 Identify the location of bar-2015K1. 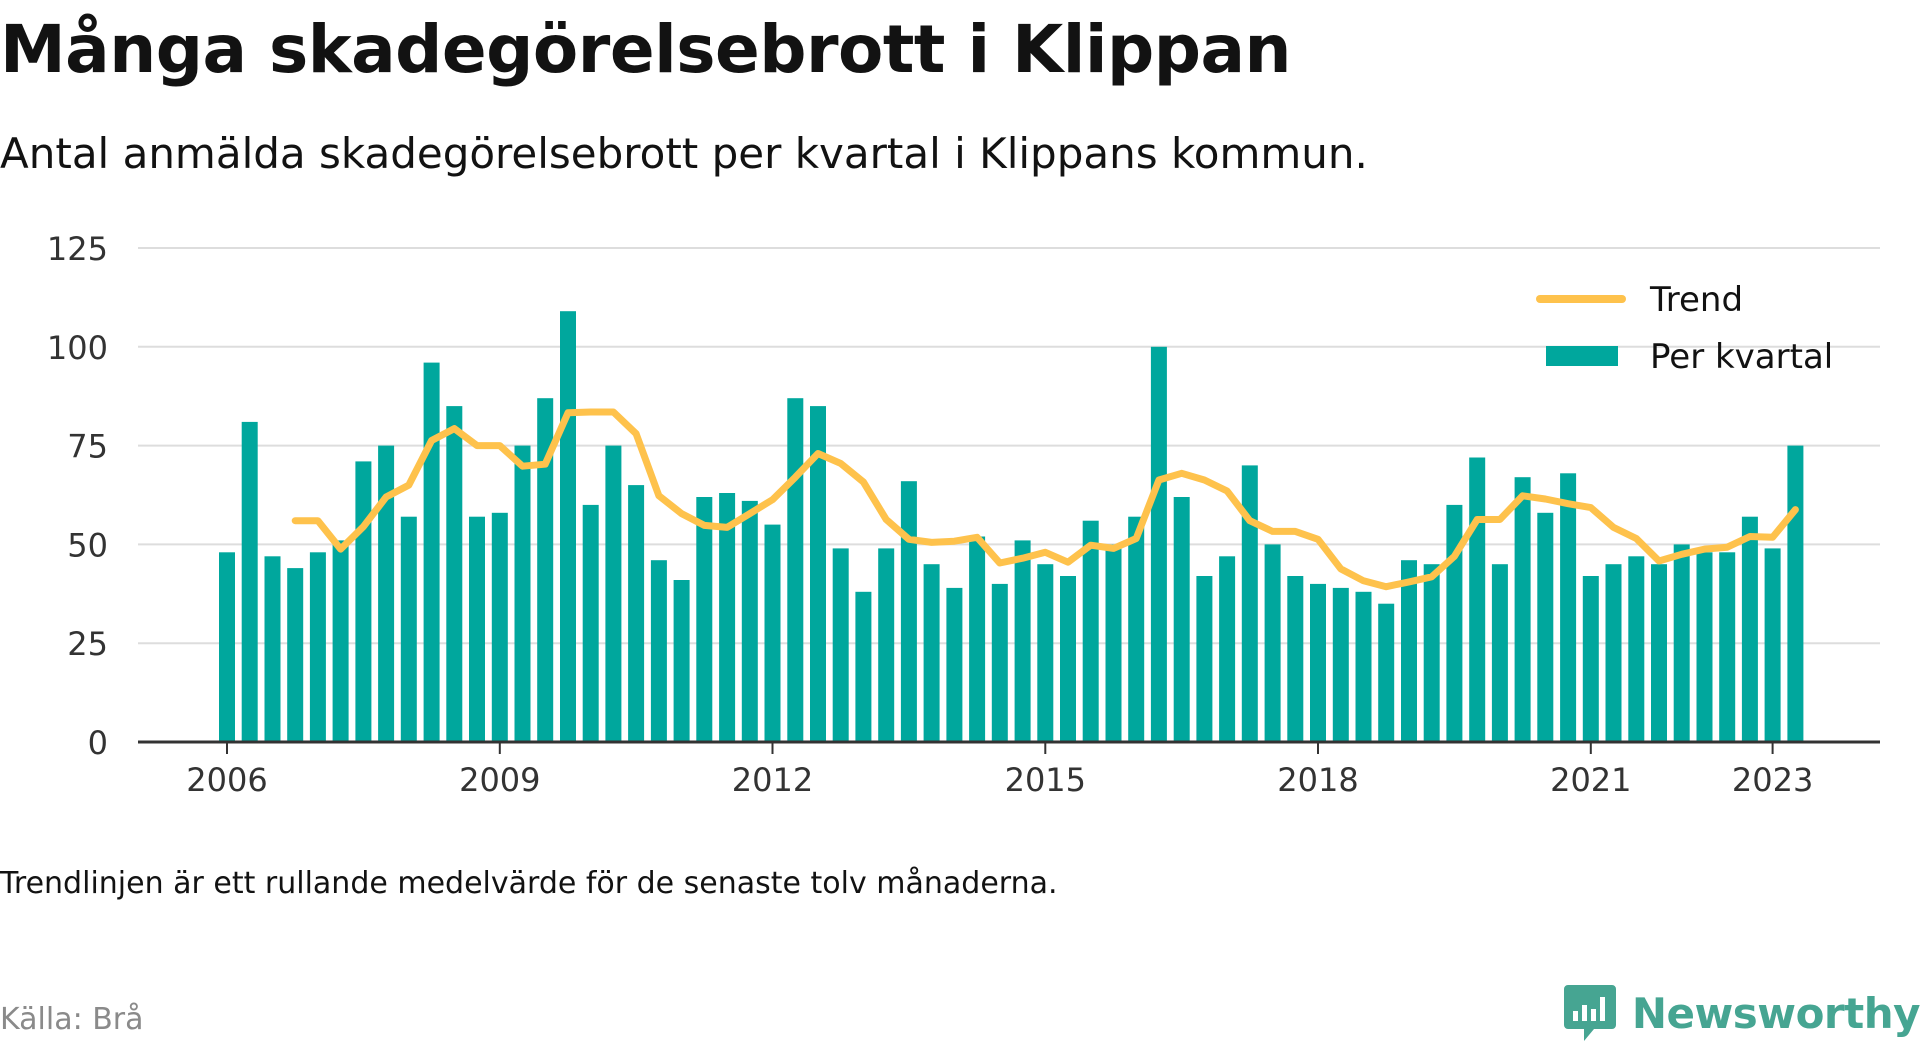
(1045, 653).